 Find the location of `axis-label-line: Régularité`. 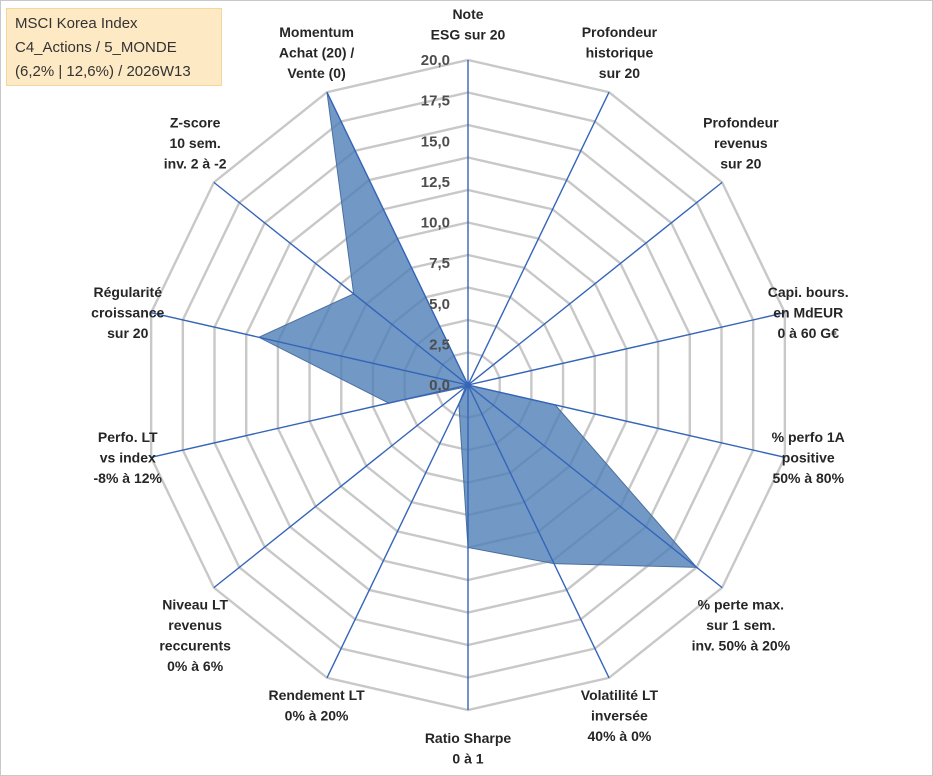

axis-label-line: Régularité is located at coordinates (128, 292).